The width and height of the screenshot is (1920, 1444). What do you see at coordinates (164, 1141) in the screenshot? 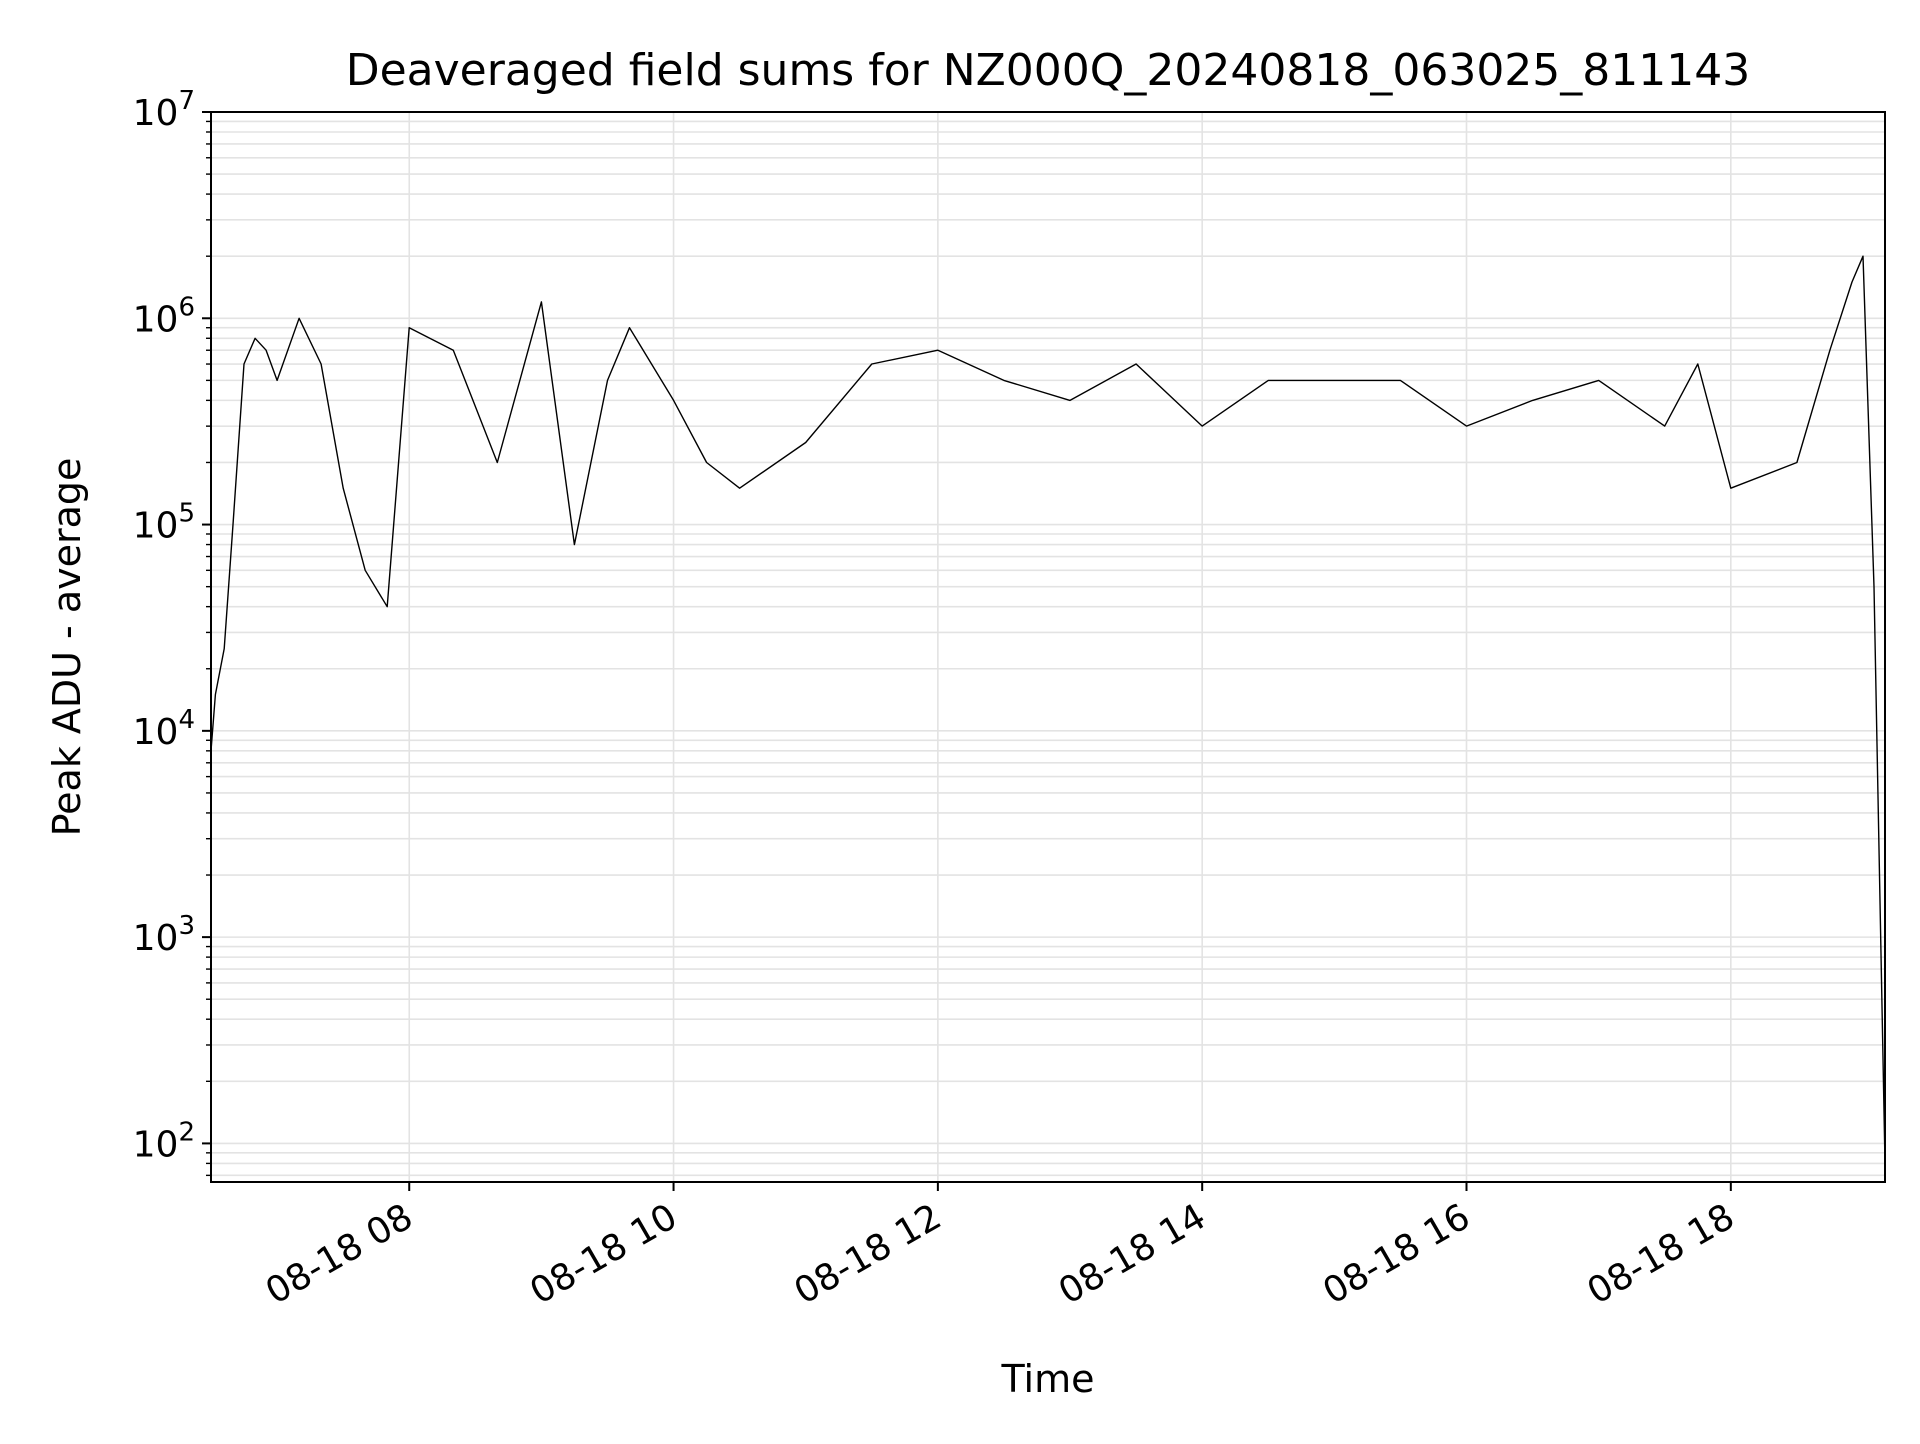
I see `y-tick-label: 10²` at bounding box center [164, 1141].